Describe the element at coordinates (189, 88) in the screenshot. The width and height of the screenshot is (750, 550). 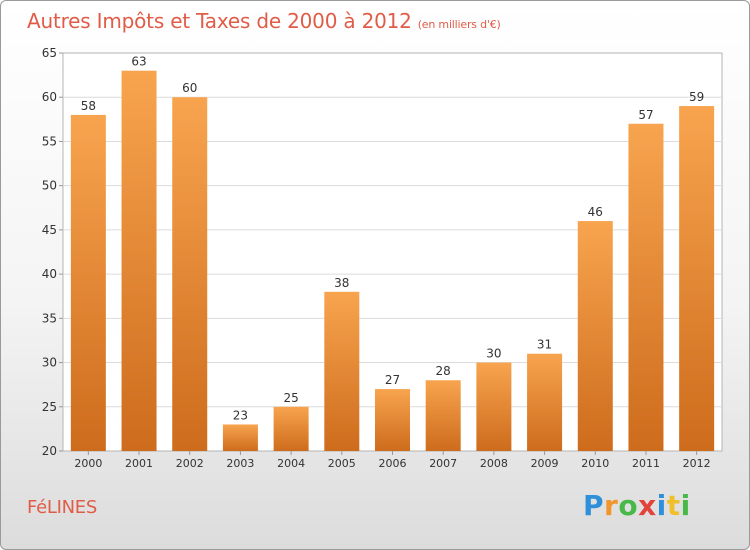
I see `data-label: 60` at that location.